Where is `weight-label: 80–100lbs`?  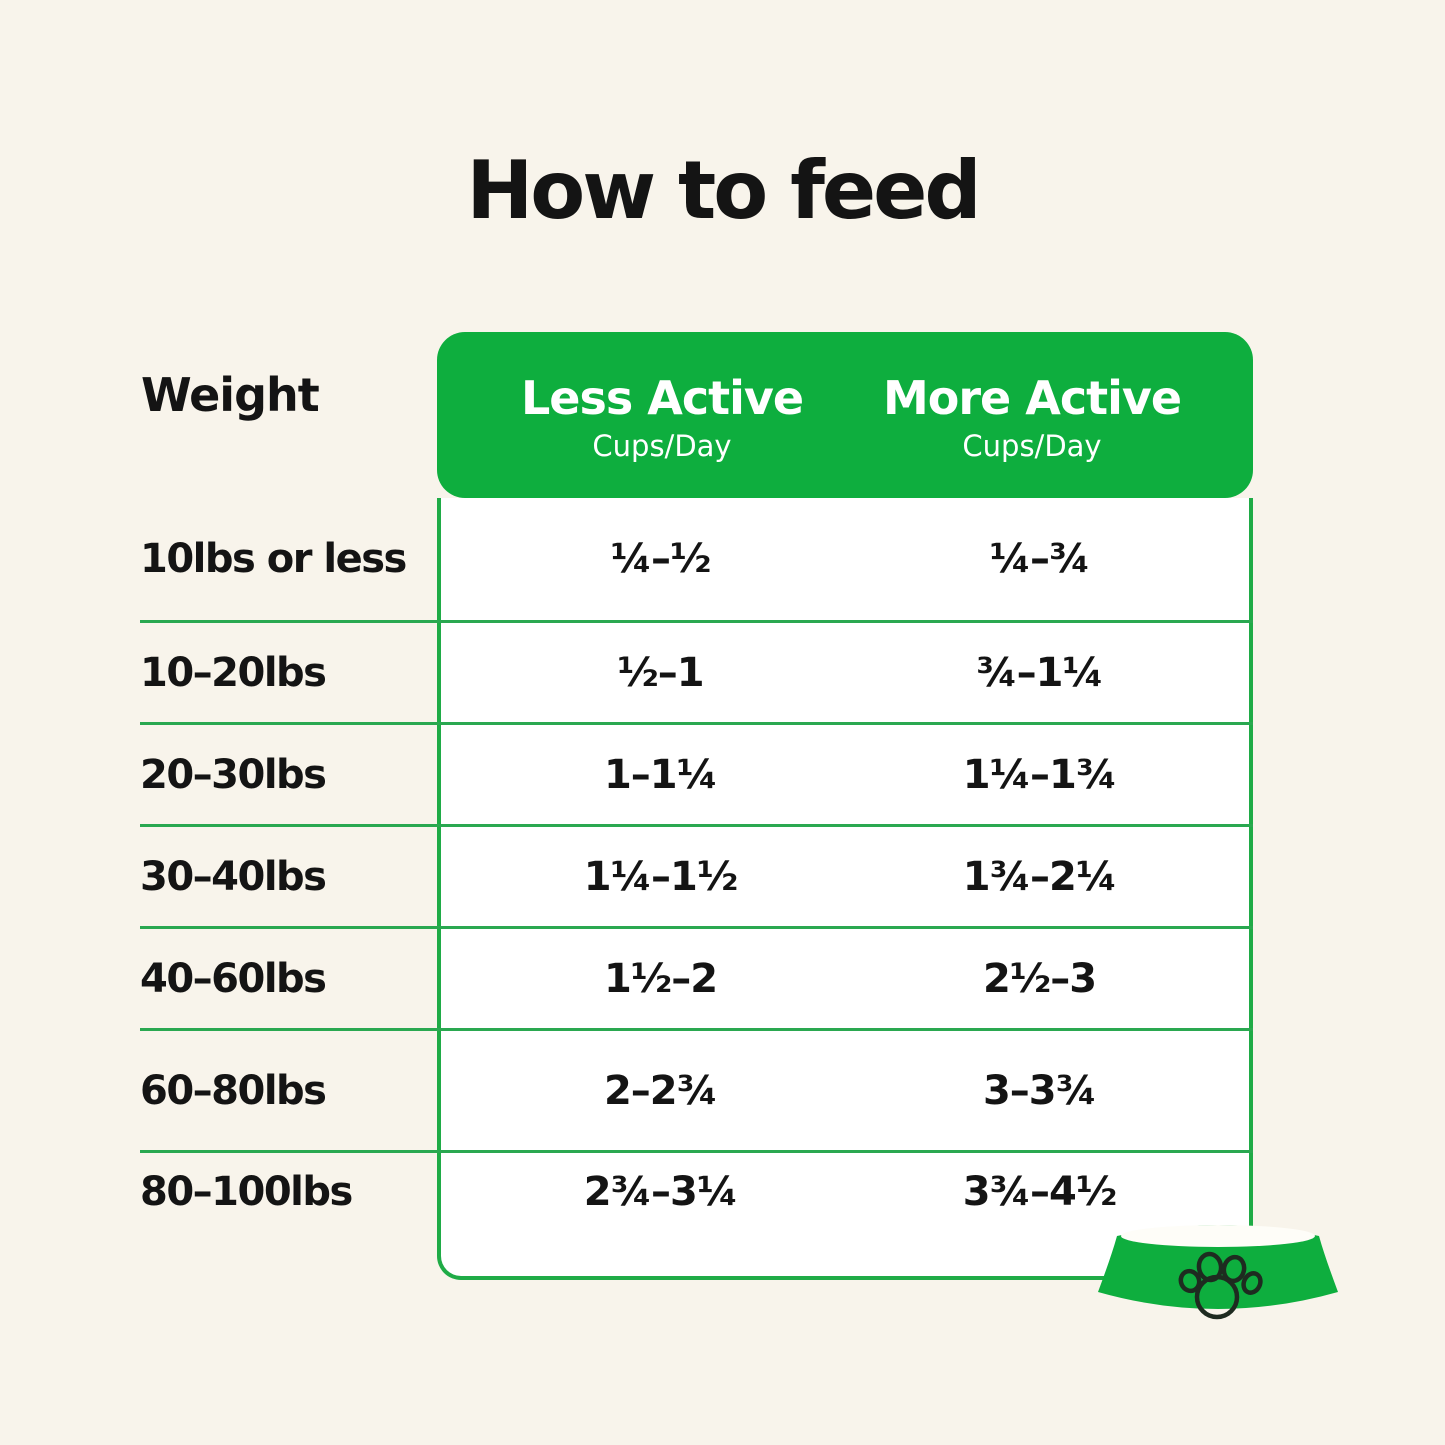 weight-label: 80–100lbs is located at coordinates (246, 1192).